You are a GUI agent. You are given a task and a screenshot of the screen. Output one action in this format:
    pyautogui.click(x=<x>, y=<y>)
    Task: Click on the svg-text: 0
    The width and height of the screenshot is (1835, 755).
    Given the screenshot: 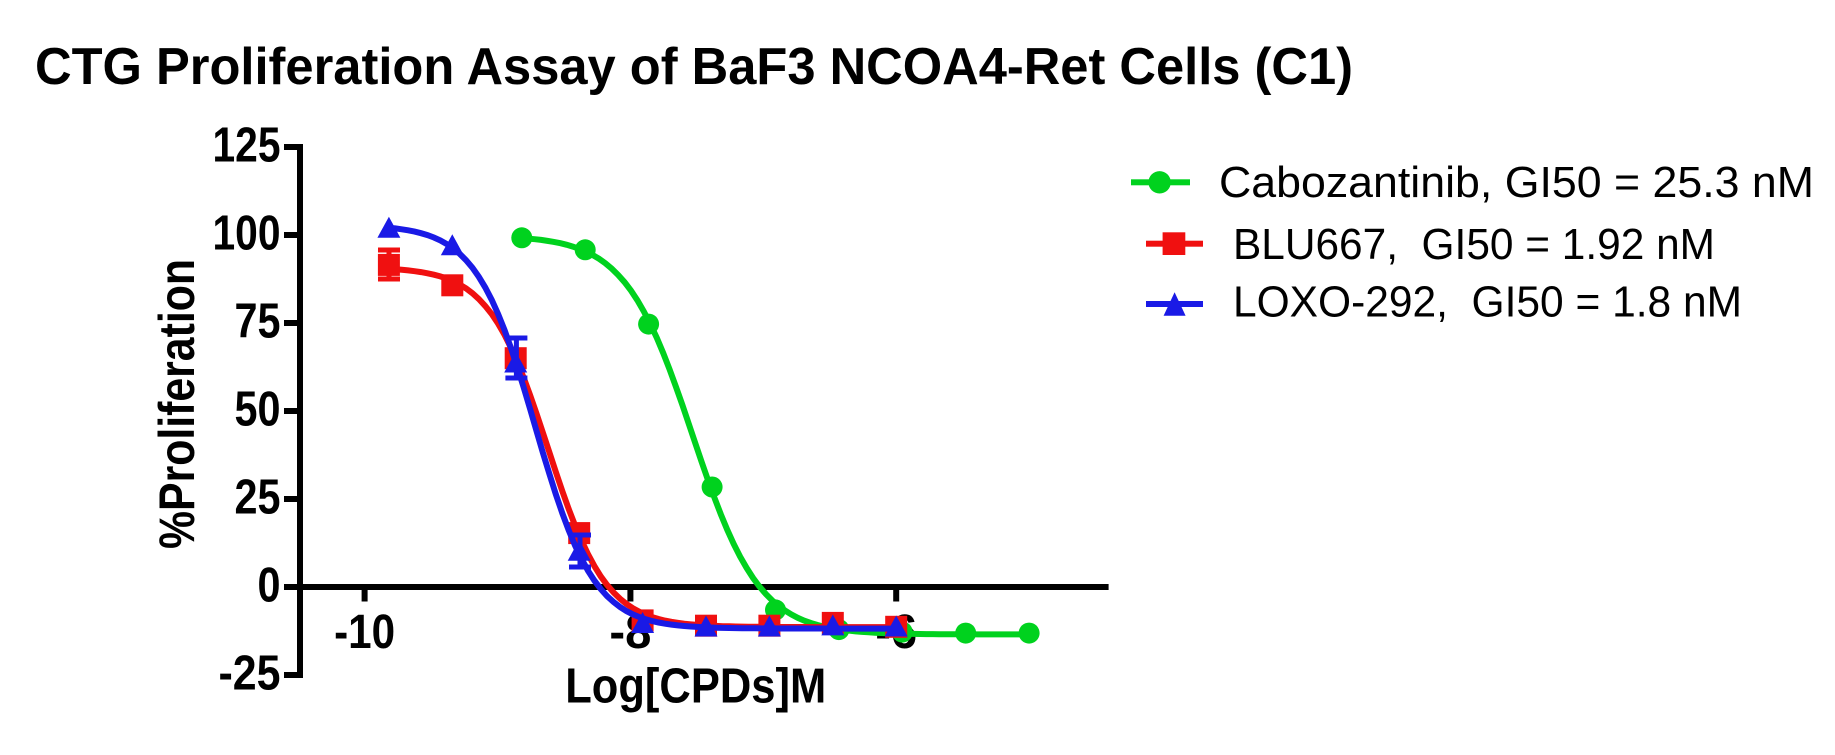 What is the action you would take?
    pyautogui.click(x=269, y=586)
    